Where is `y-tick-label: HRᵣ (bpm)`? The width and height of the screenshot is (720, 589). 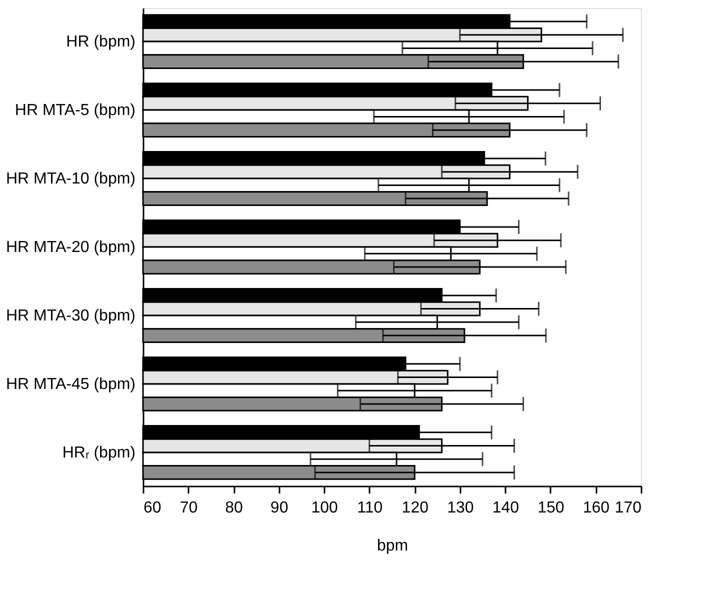
y-tick-label: HRᵣ (bpm) is located at coordinates (99, 453).